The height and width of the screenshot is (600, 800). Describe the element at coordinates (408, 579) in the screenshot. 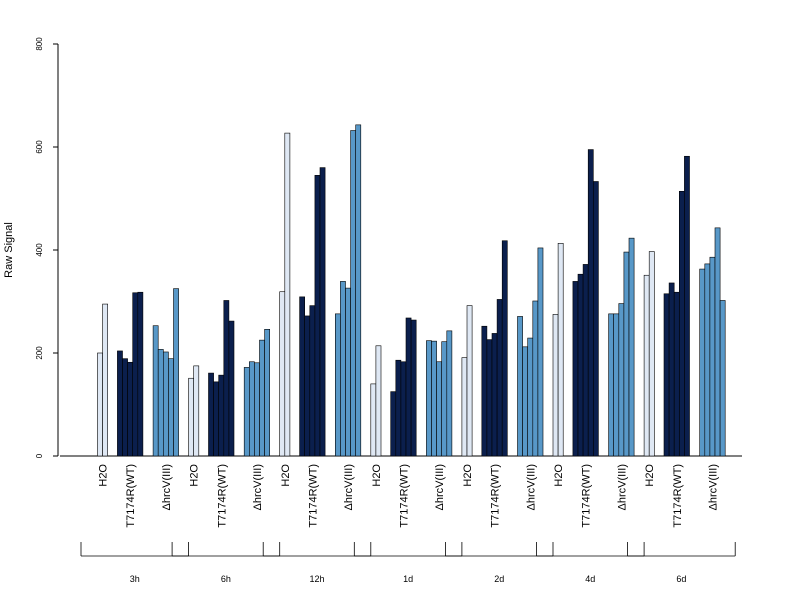

I see `time-label: 1d` at that location.